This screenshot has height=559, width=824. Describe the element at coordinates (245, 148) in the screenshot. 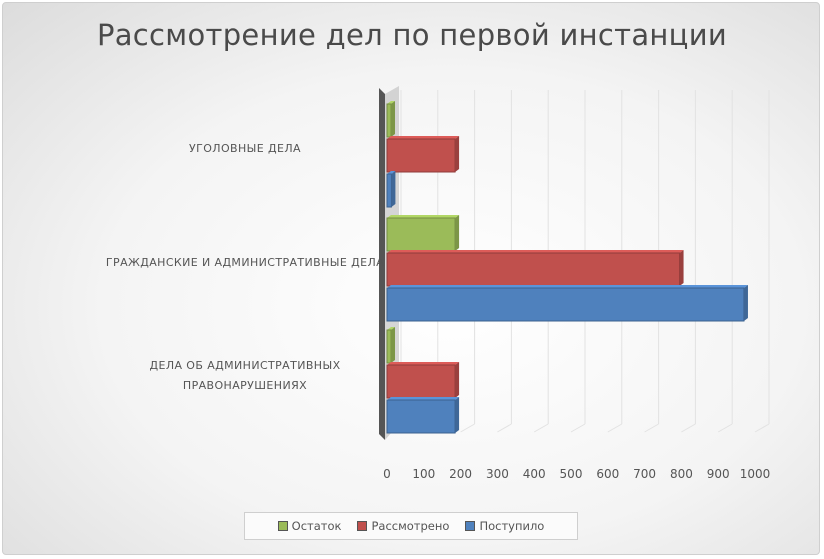

I see `category-label: УГОЛОВНЫЕ ДЕЛА` at that location.